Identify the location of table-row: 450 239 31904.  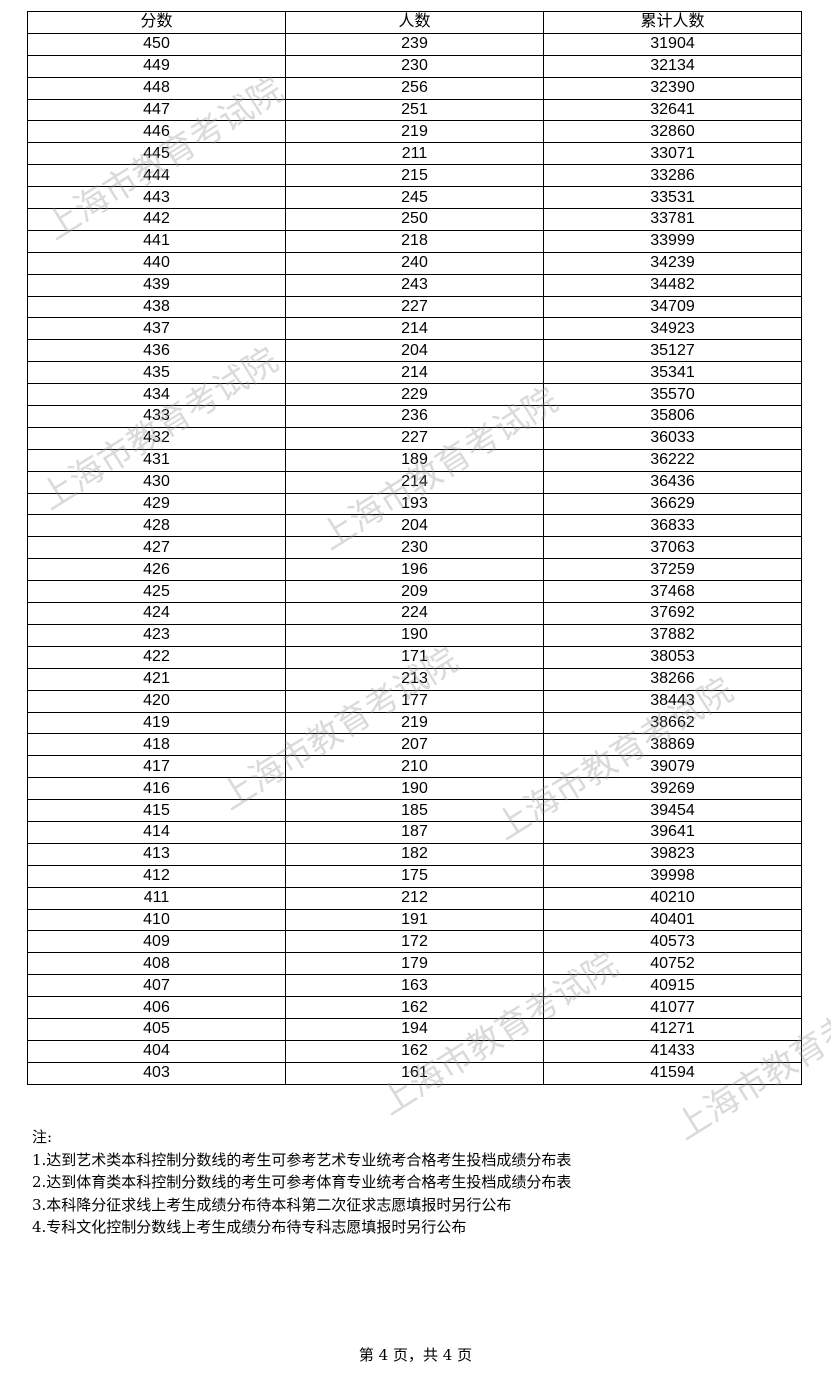
(414, 44).